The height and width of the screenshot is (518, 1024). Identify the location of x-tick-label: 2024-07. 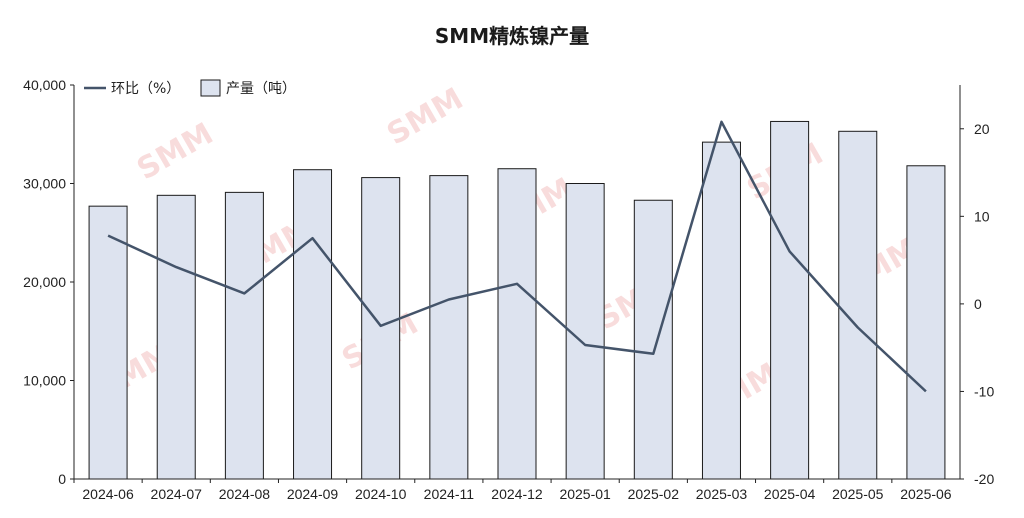
(177, 494).